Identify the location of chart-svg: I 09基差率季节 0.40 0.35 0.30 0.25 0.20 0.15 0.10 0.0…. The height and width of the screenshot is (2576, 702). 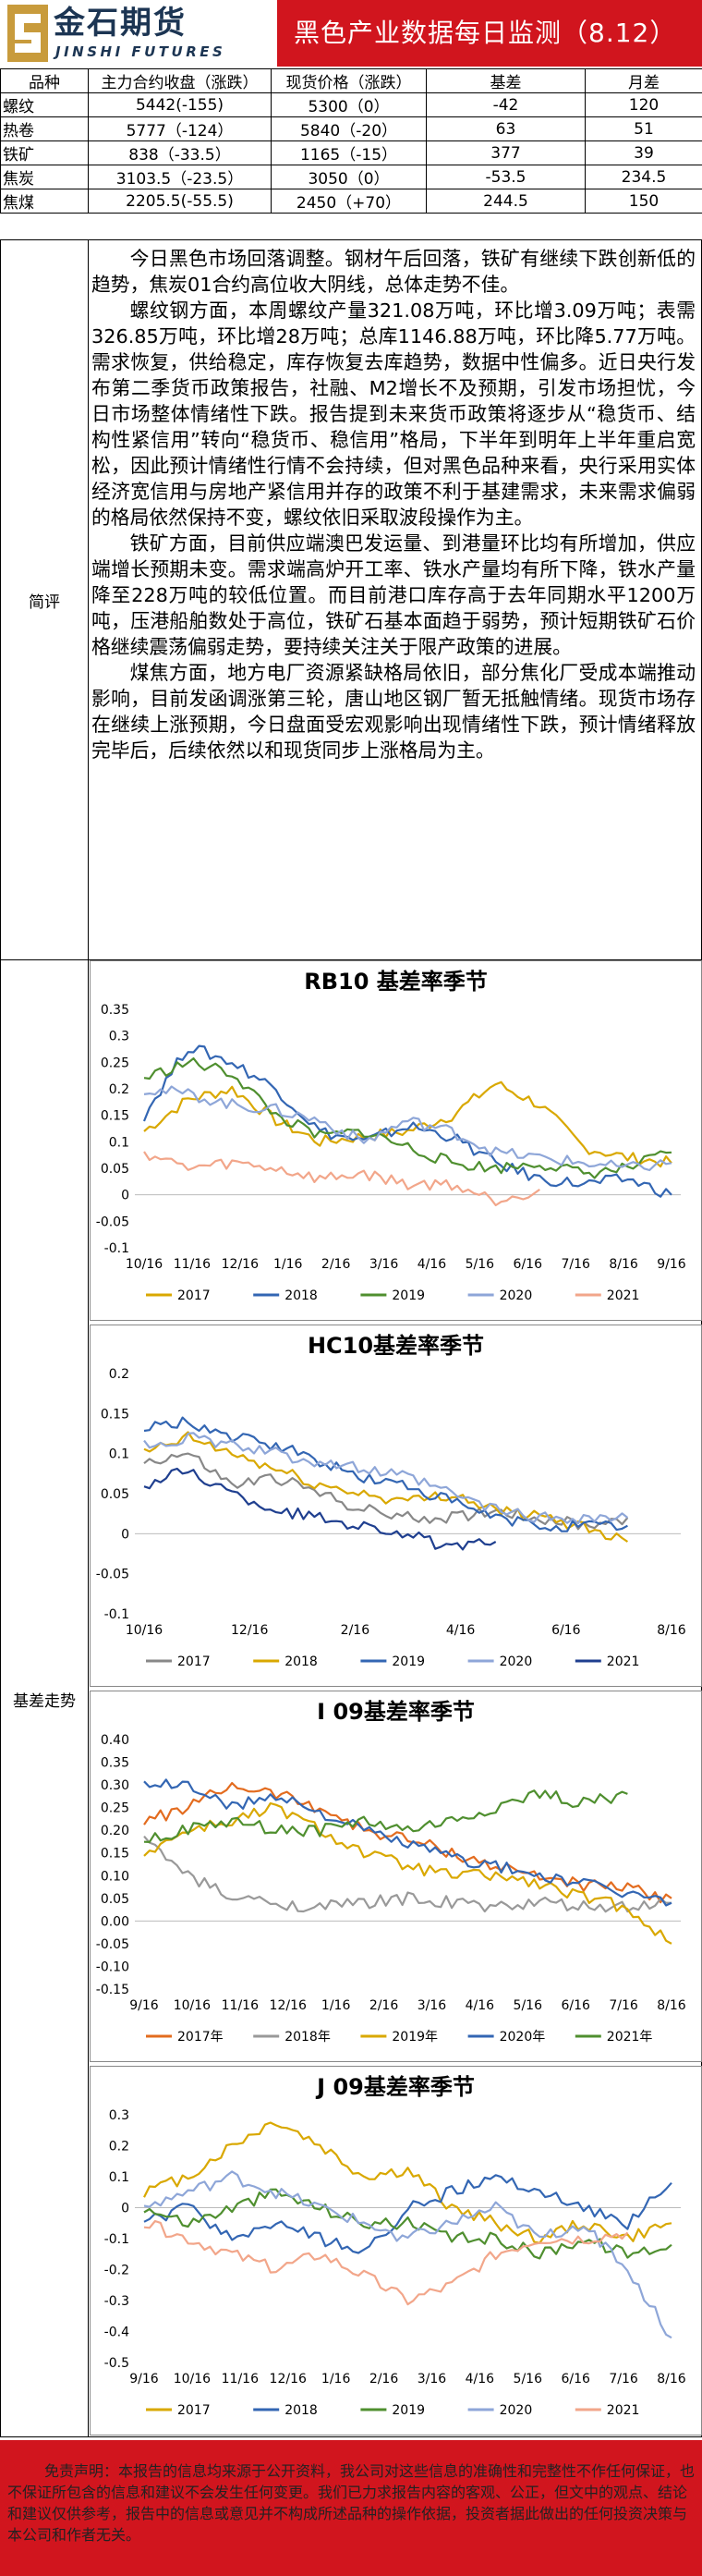
(391, 1872).